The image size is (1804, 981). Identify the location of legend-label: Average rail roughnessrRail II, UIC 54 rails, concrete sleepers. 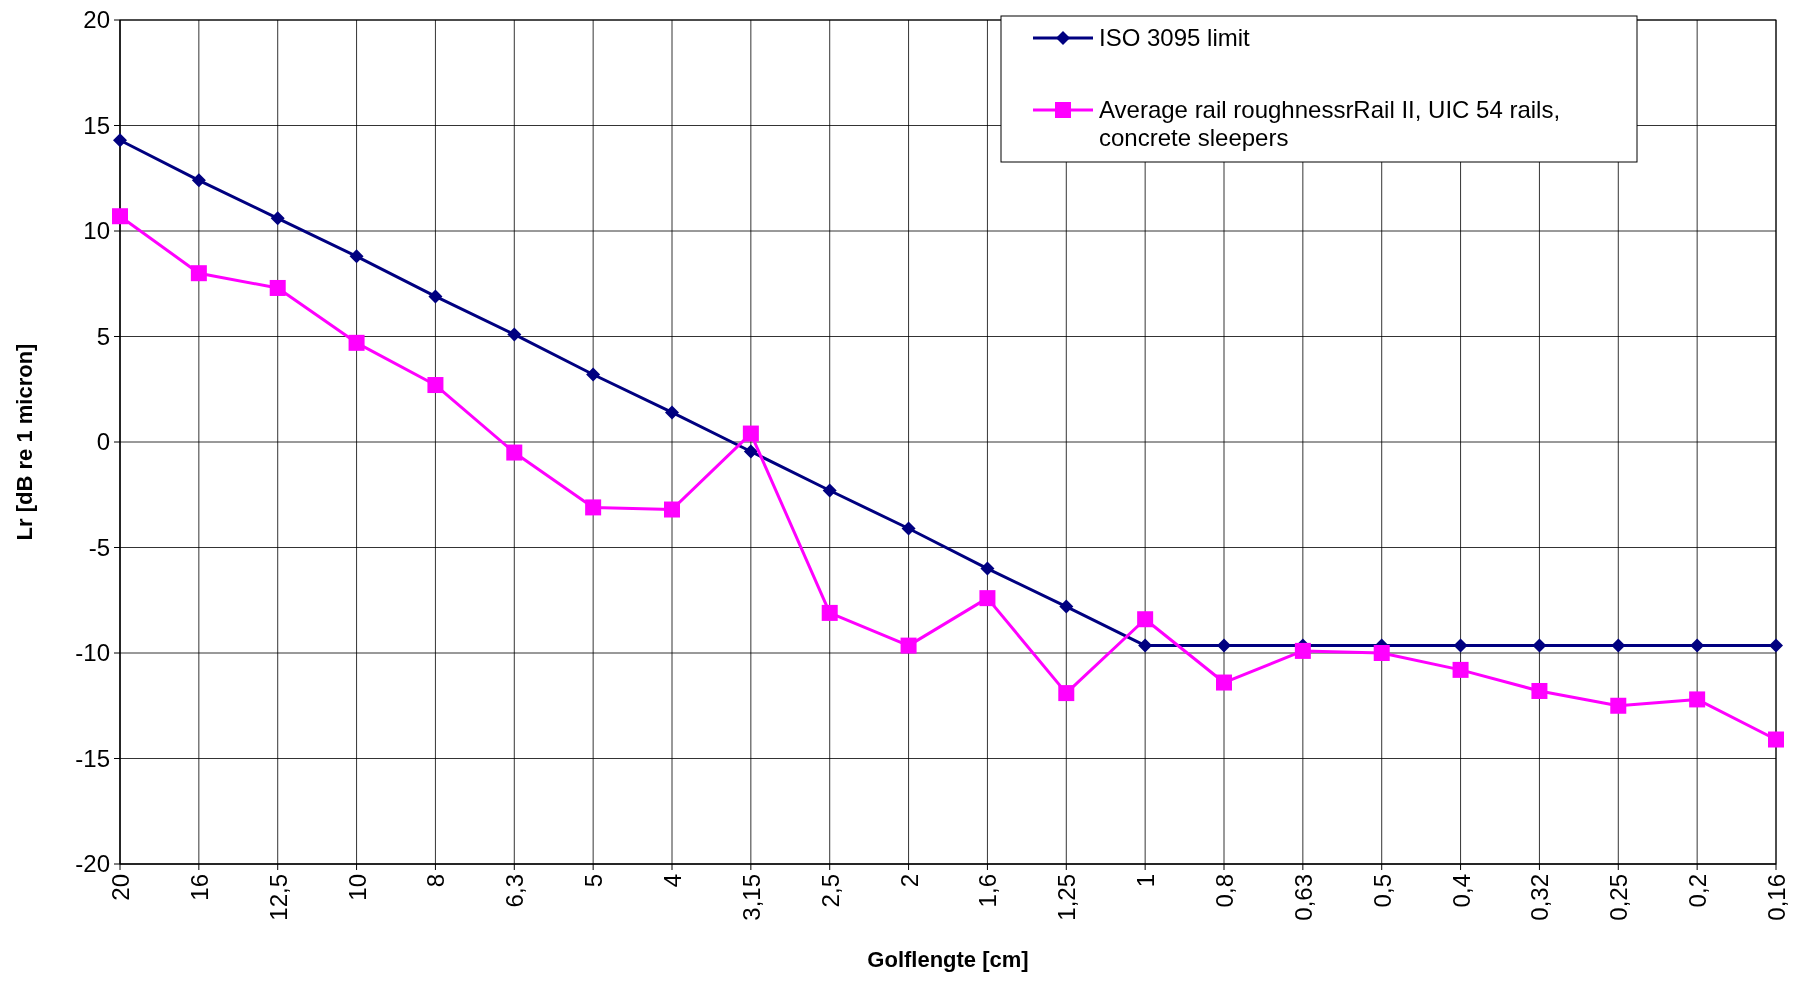
(1330, 123).